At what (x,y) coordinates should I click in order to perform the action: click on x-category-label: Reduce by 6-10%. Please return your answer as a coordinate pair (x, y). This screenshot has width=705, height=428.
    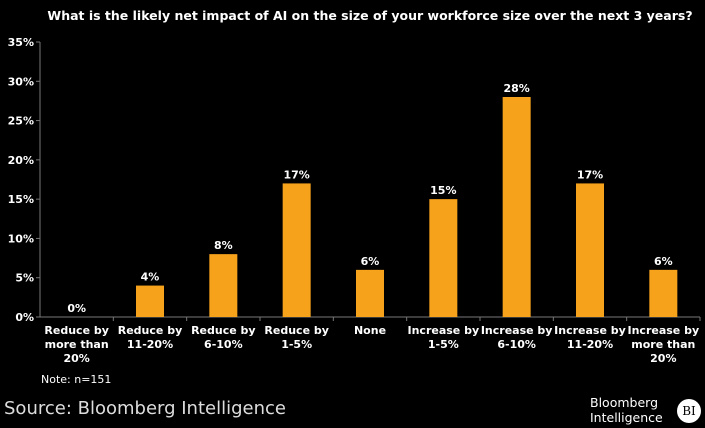
    Looking at the image, I should click on (223, 337).